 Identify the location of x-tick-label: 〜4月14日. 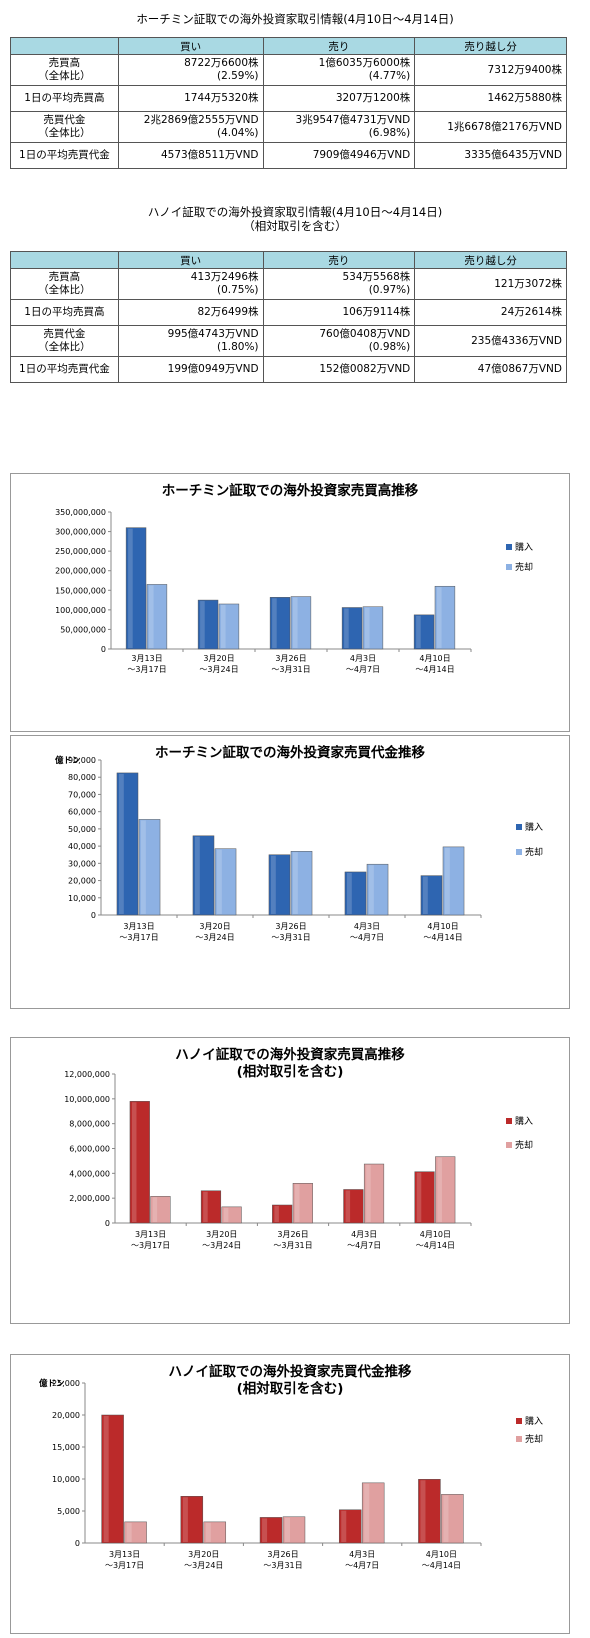
(441, 1565).